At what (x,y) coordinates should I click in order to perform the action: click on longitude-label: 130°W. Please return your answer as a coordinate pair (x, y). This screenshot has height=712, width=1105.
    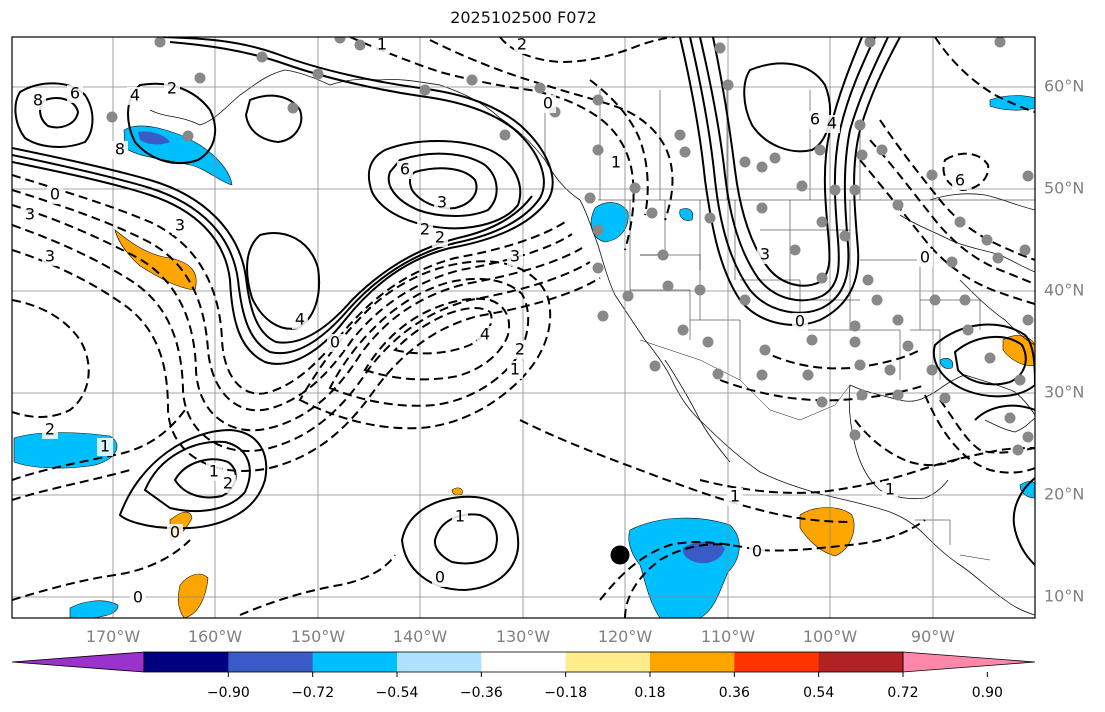
    Looking at the image, I should click on (523, 636).